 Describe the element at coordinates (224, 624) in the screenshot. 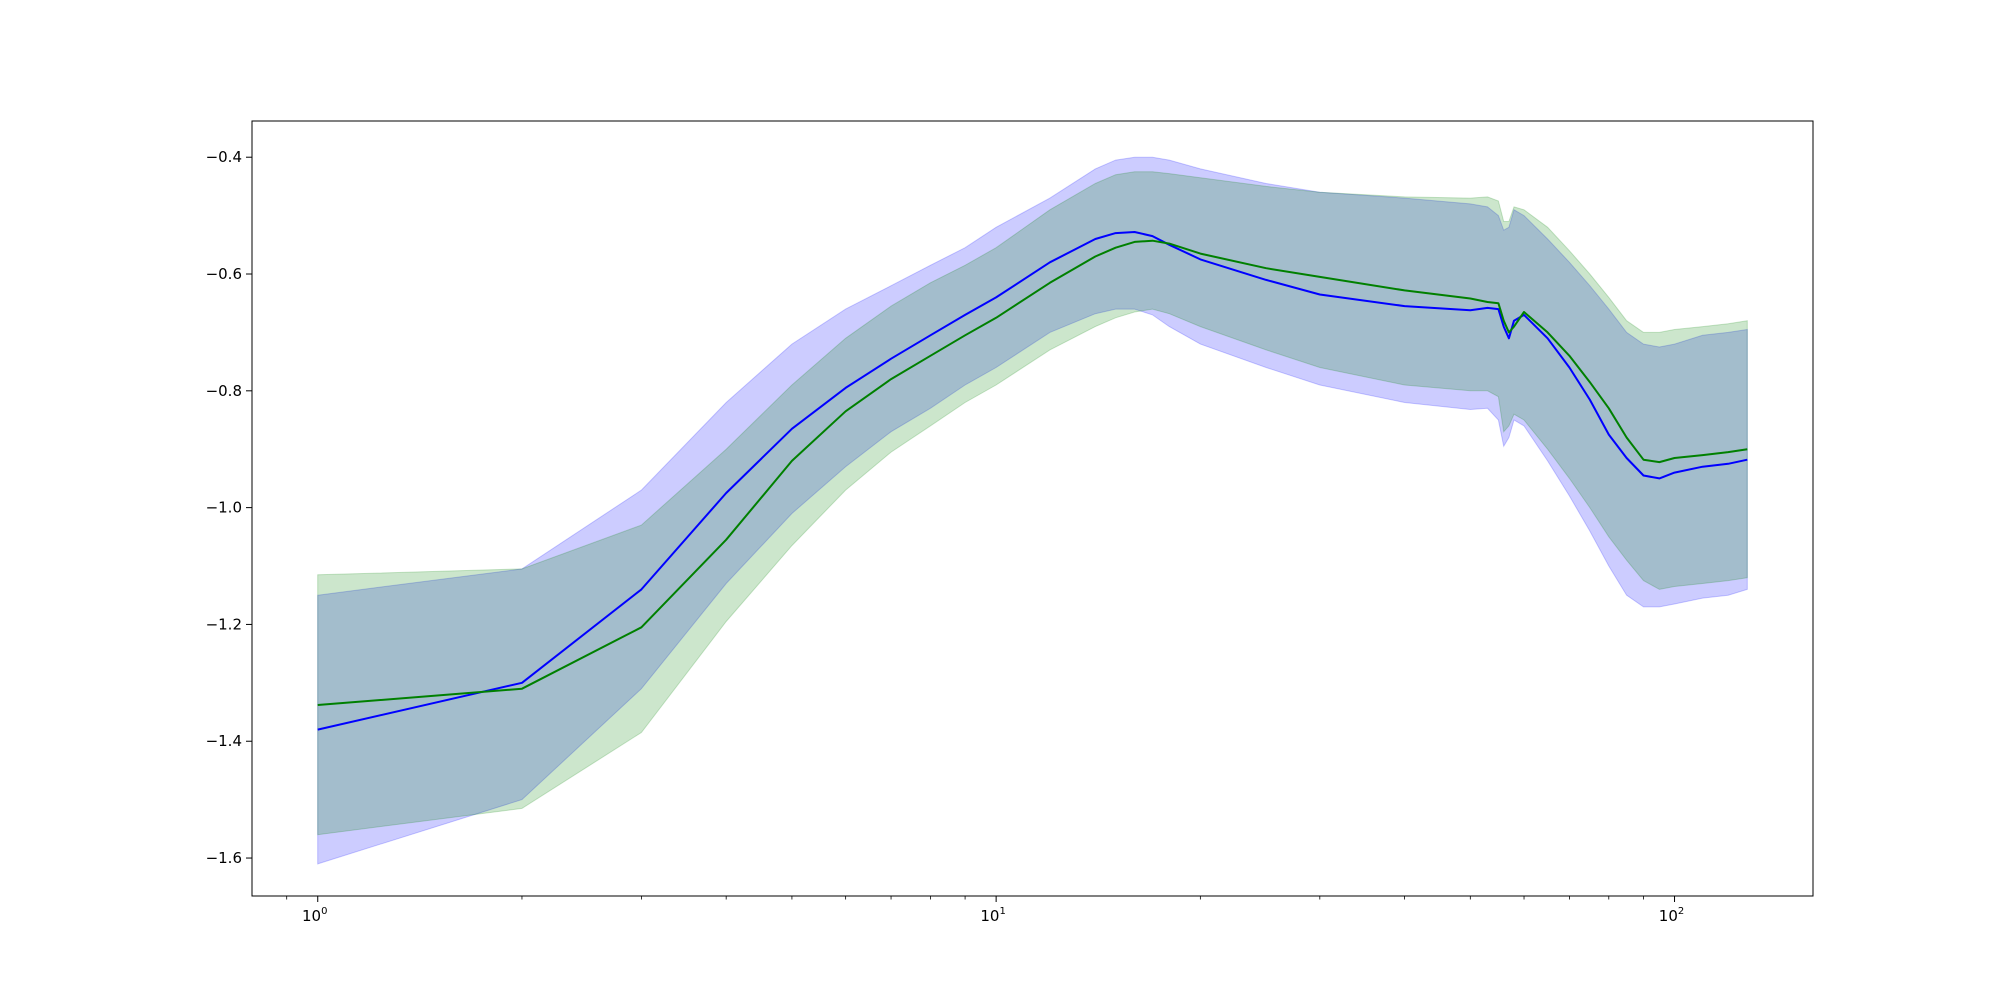

I see `y-tick-label: −1.2` at that location.